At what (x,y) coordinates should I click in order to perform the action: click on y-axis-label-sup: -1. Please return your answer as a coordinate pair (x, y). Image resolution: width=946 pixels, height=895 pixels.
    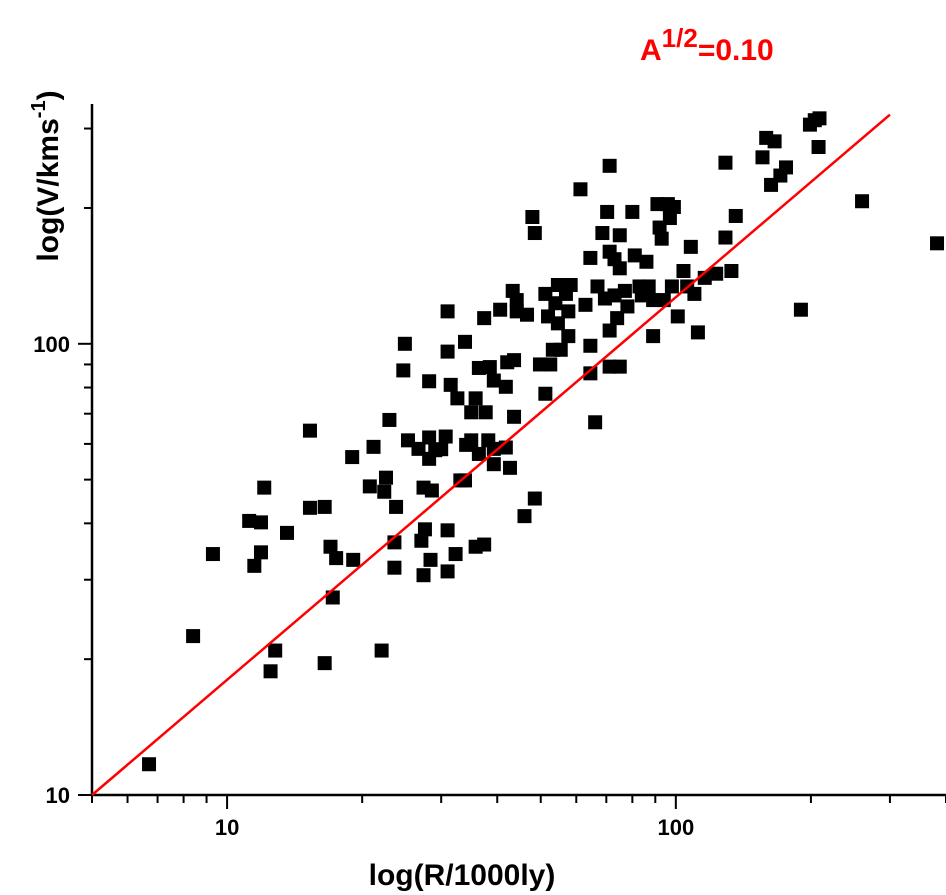
    Looking at the image, I should click on (39, 109).